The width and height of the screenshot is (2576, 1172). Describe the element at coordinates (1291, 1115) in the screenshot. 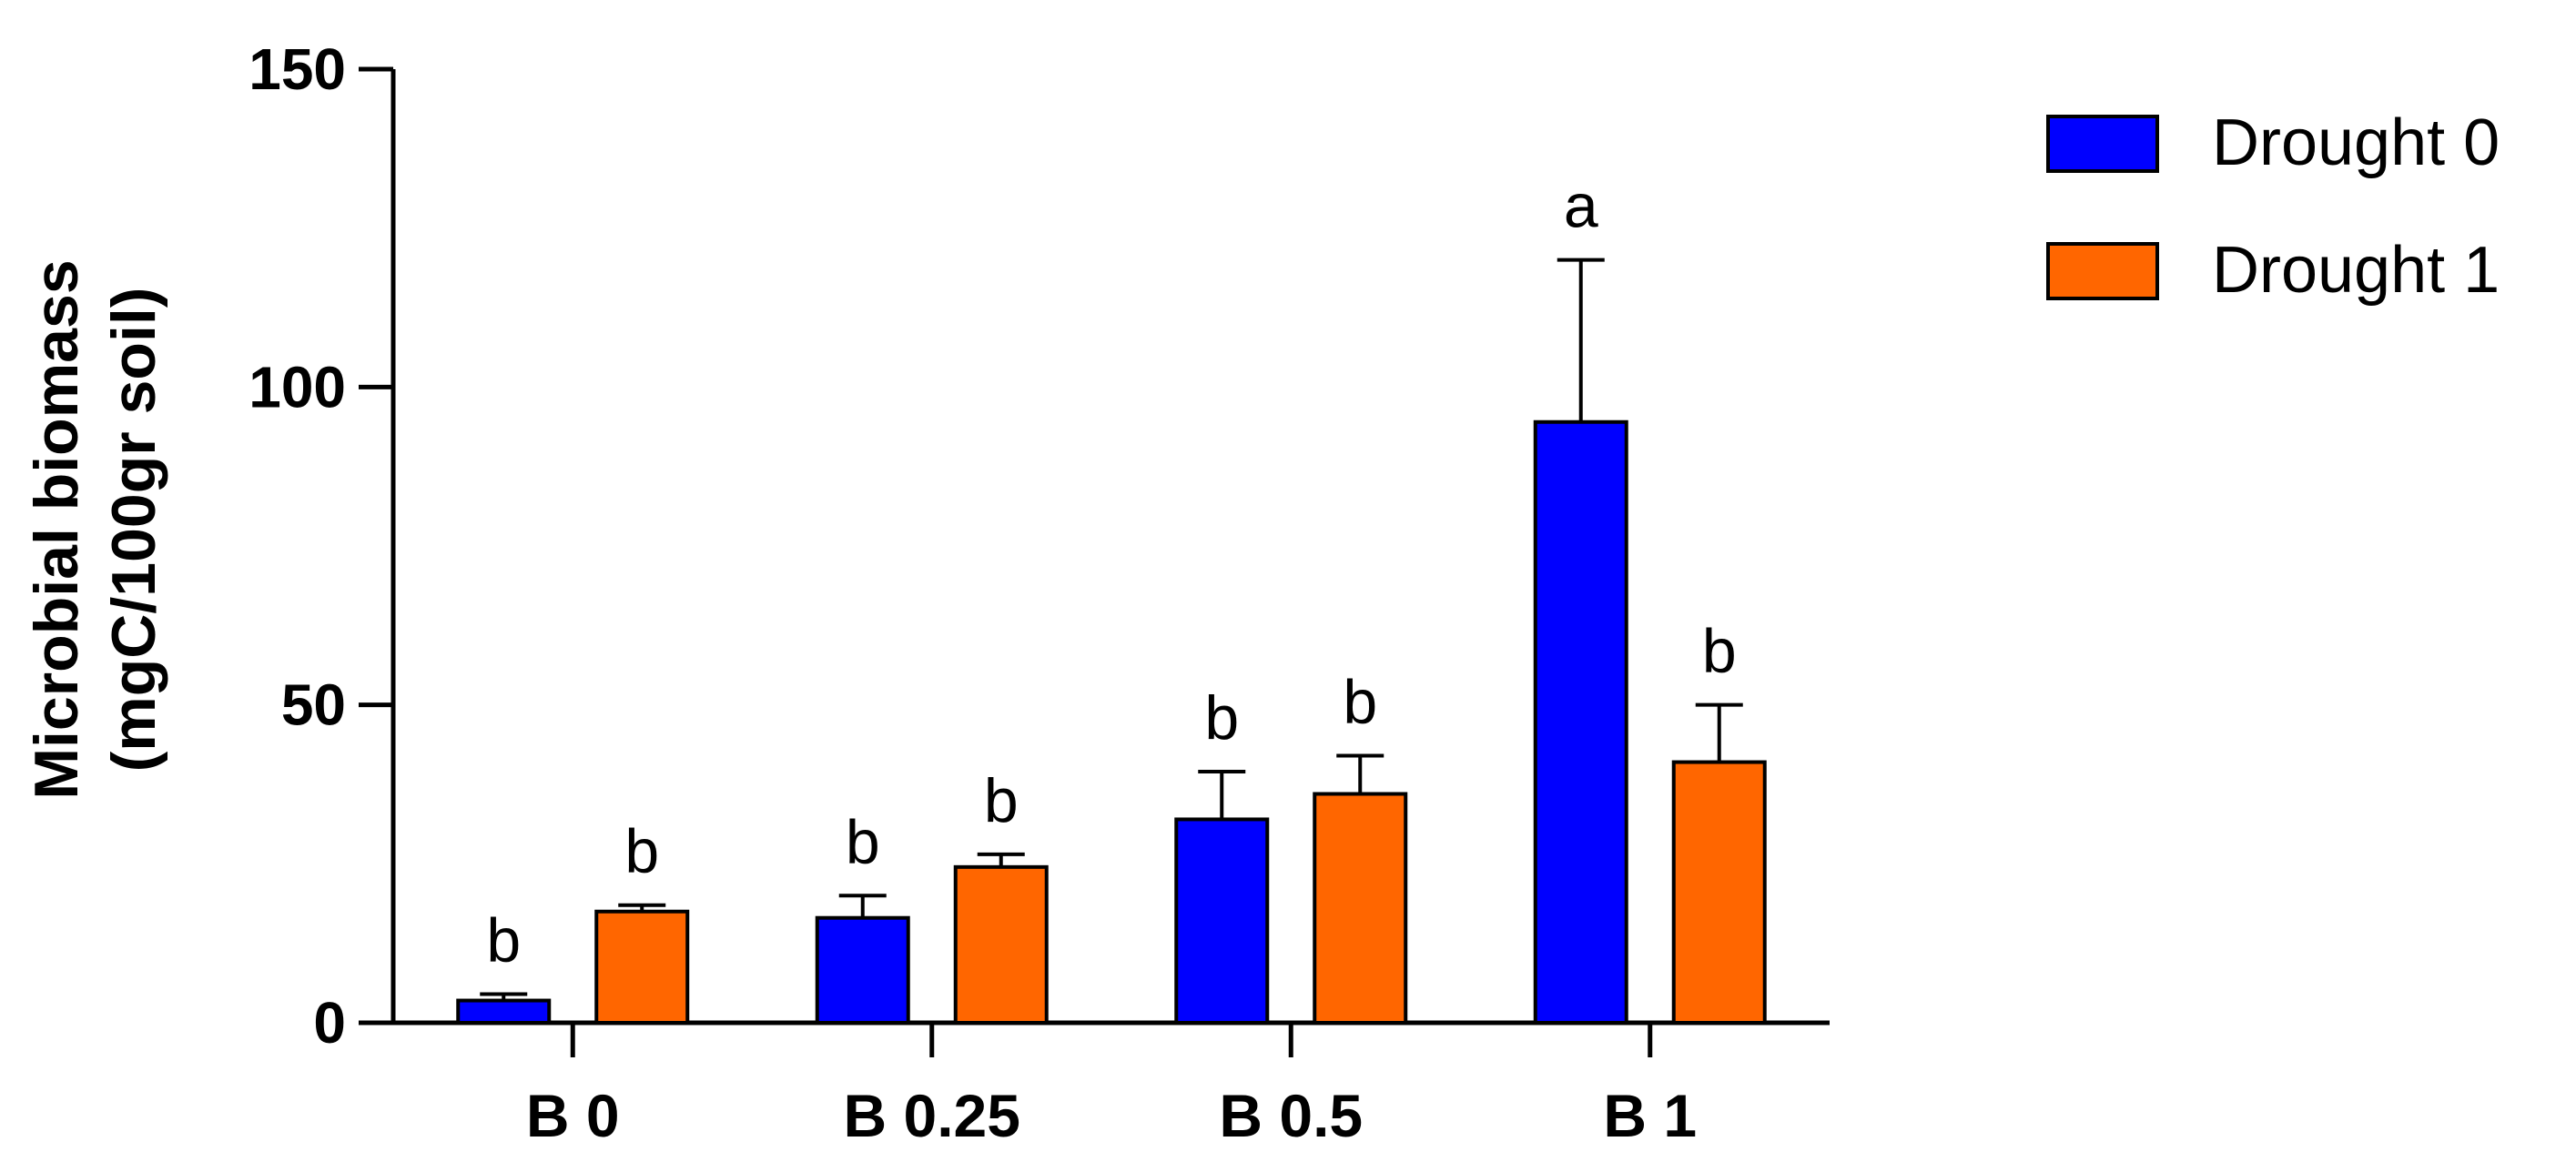

I see `x-tick-label: B 0.5` at that location.